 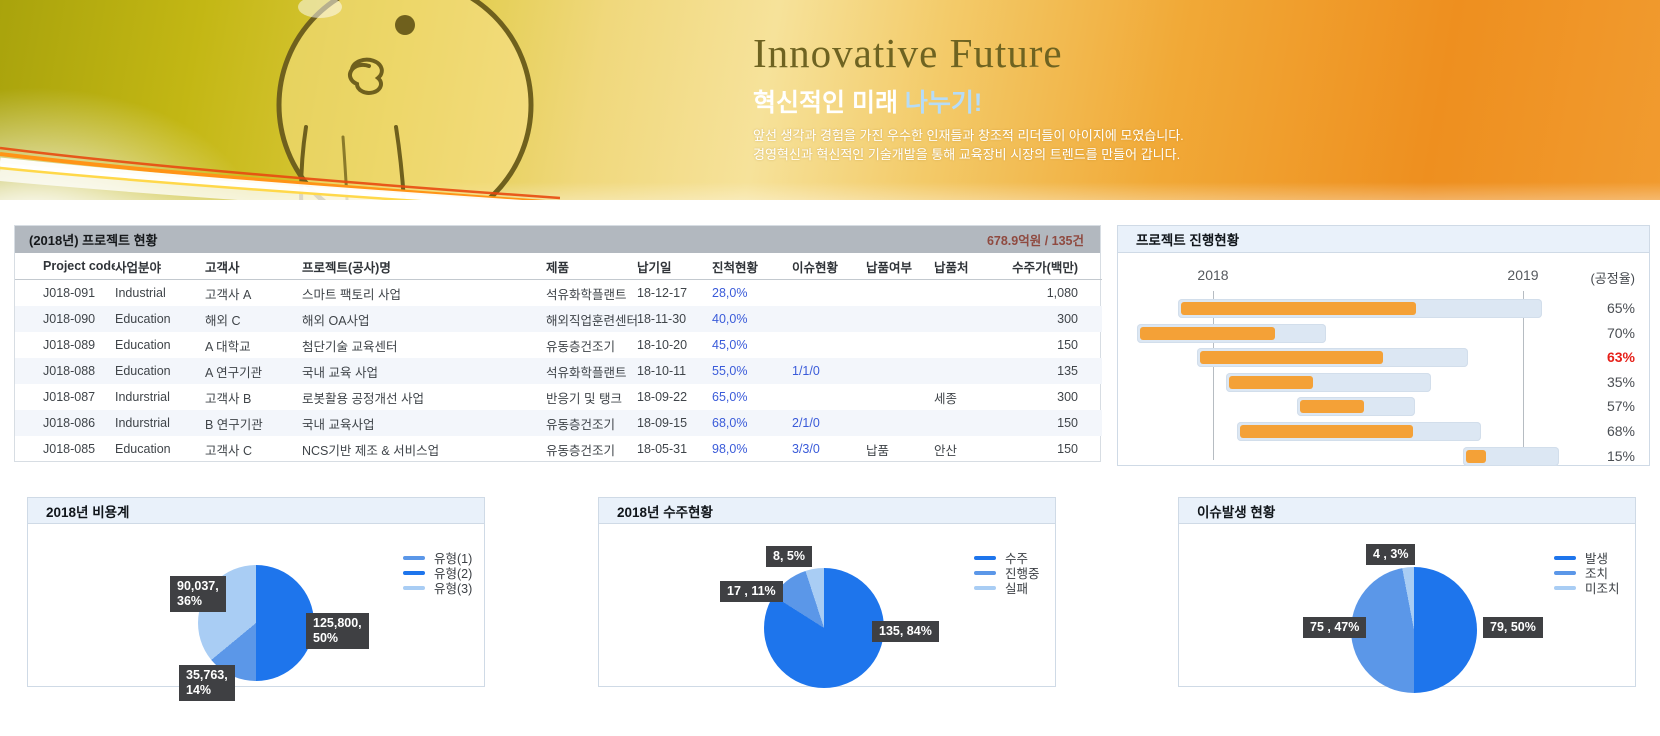 What do you see at coordinates (662, 293) in the screenshot?
I see `table-cell: 18-12-17` at bounding box center [662, 293].